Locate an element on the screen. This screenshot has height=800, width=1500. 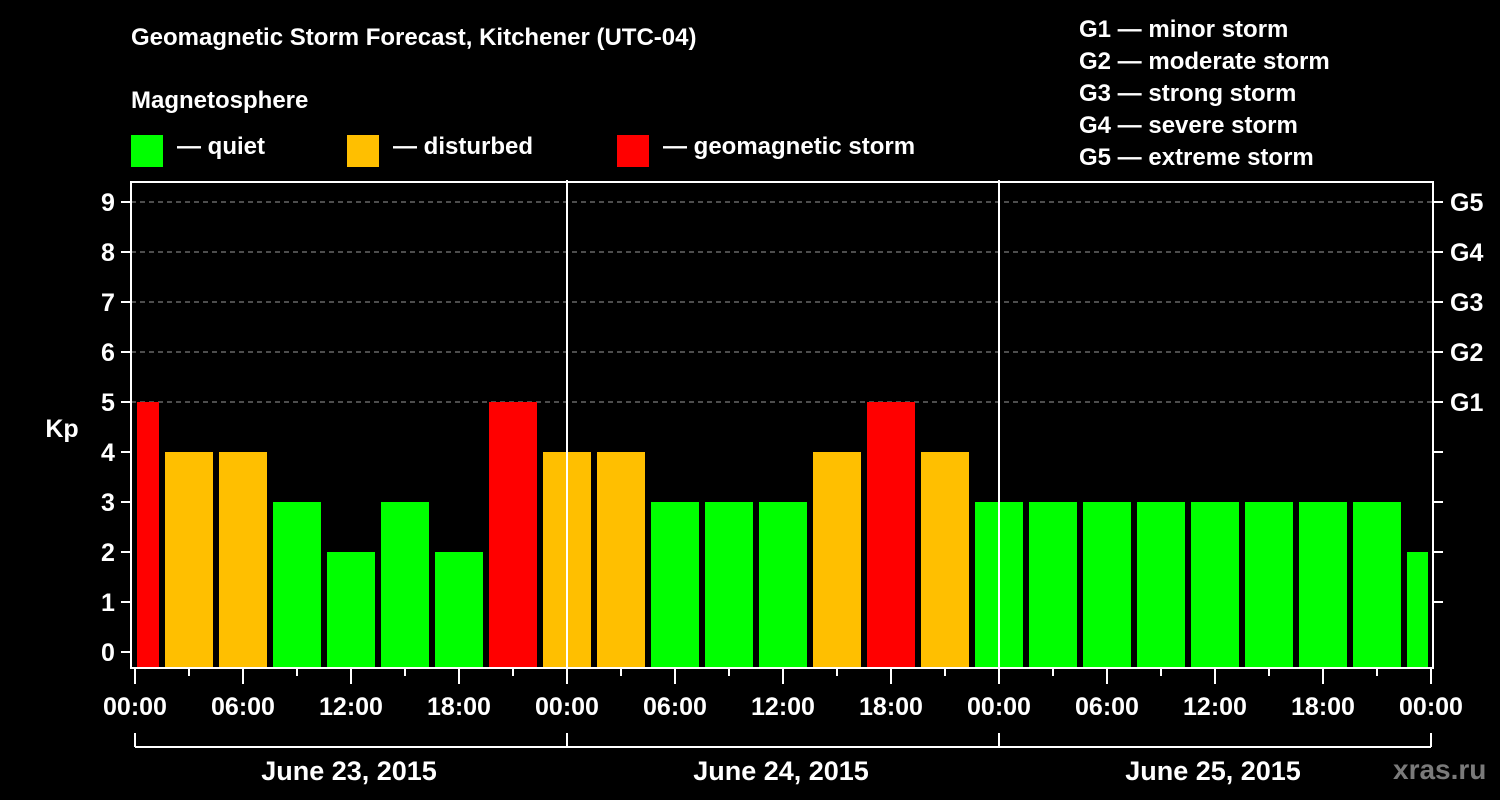
g-level-label: G1 is located at coordinates (1466, 403).